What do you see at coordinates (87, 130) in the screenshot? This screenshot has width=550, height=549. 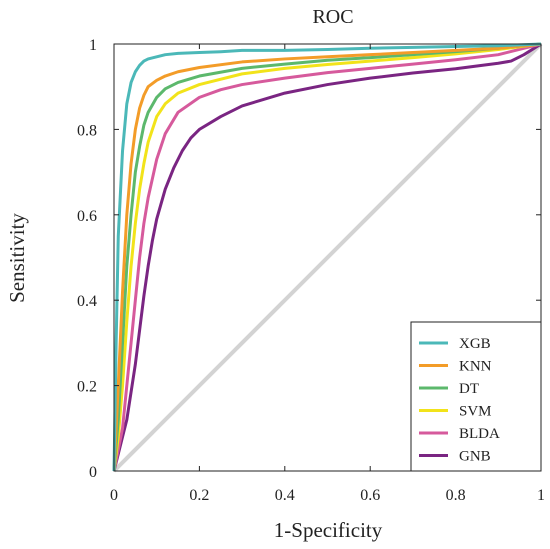 I see `y-tick-label: 0.8` at bounding box center [87, 130].